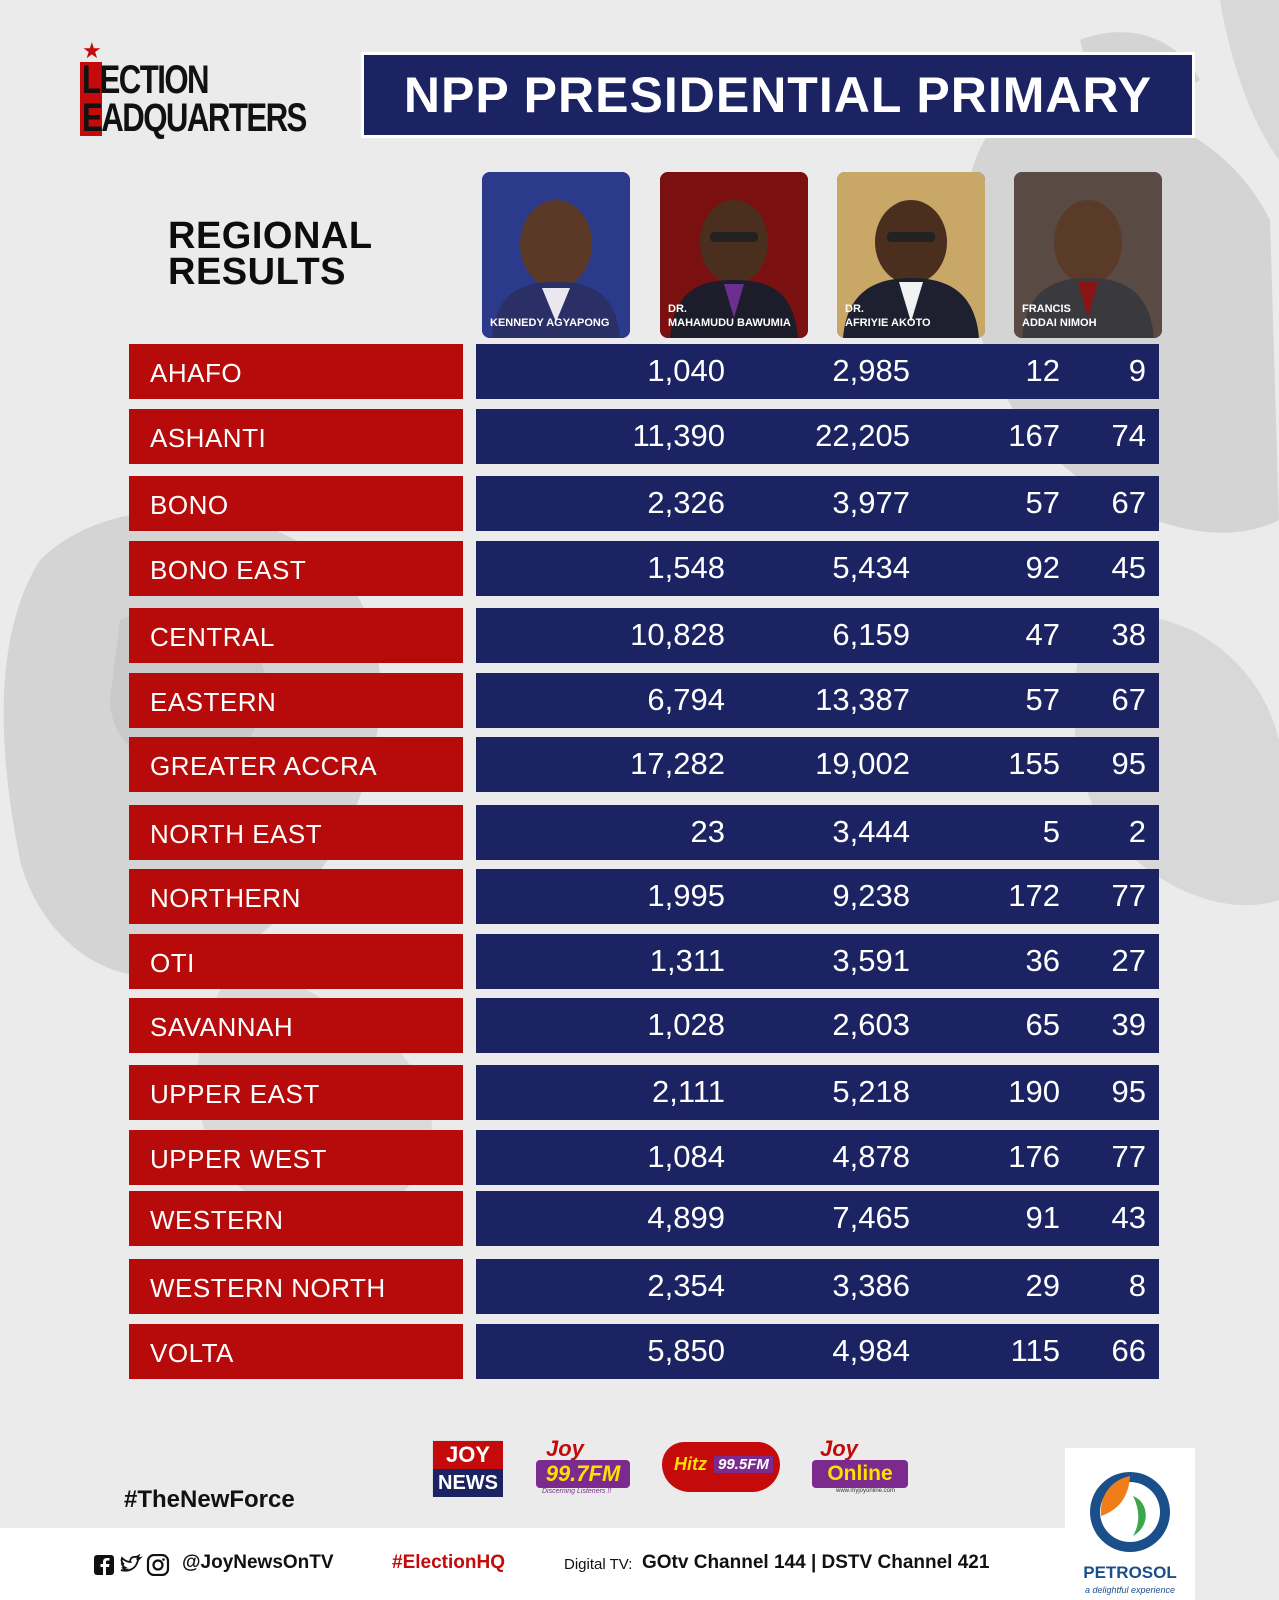  Describe the element at coordinates (91, 99) in the screenshot. I see `logo-red-bar` at that location.